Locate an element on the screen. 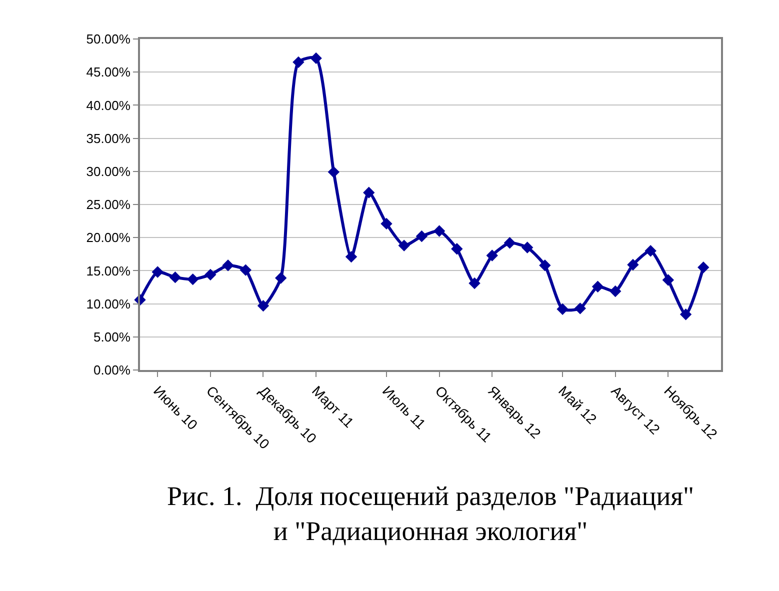 The width and height of the screenshot is (779, 591). y-tick-label: 45.00% is located at coordinates (108, 72).